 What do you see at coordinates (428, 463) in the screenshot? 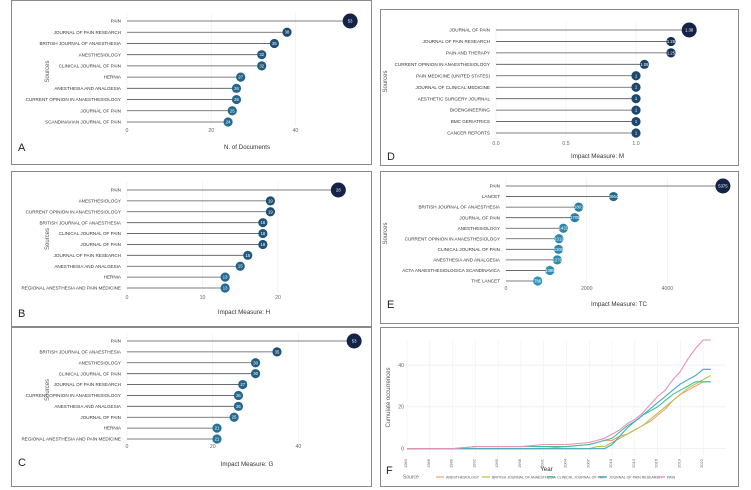
I see `chart-f-x-tick: 1986` at bounding box center [428, 463].